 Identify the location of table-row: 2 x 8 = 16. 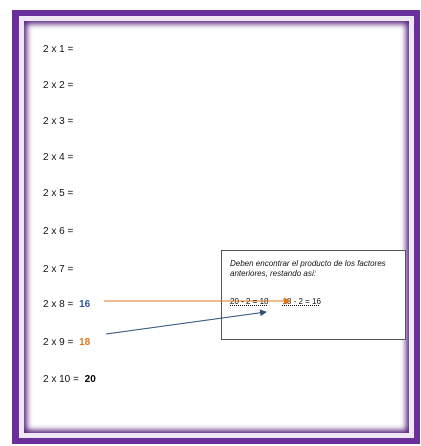
(66, 304).